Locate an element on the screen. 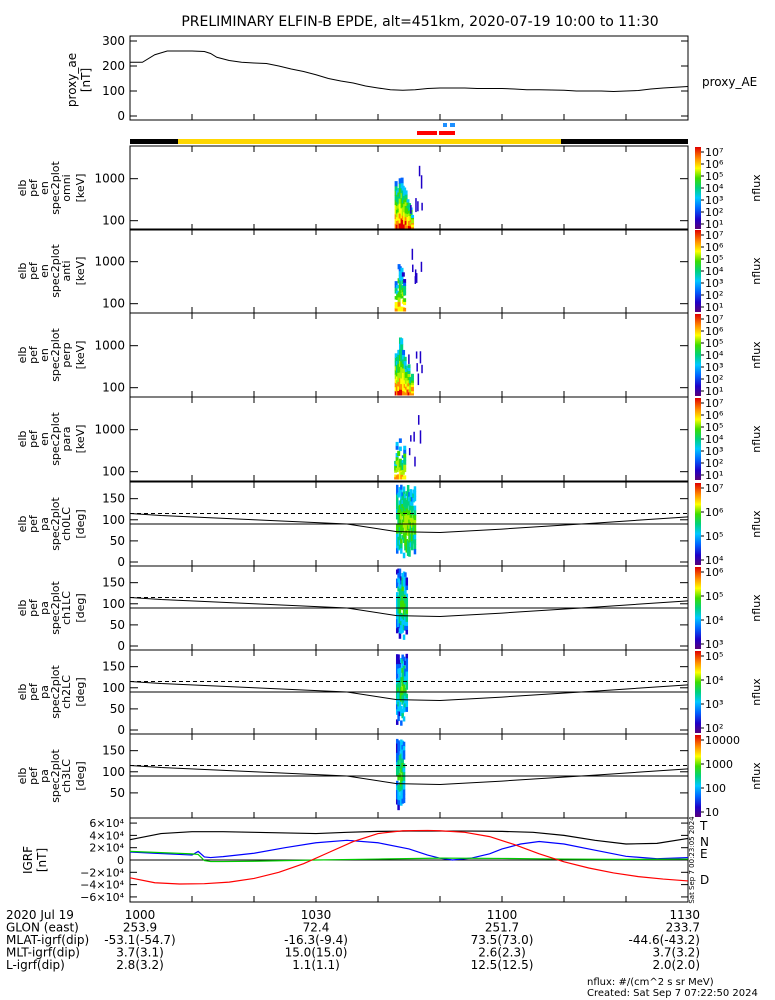 The height and width of the screenshot is (1000, 775). panel-ytick-label: 50 is located at coordinates (117, 541).